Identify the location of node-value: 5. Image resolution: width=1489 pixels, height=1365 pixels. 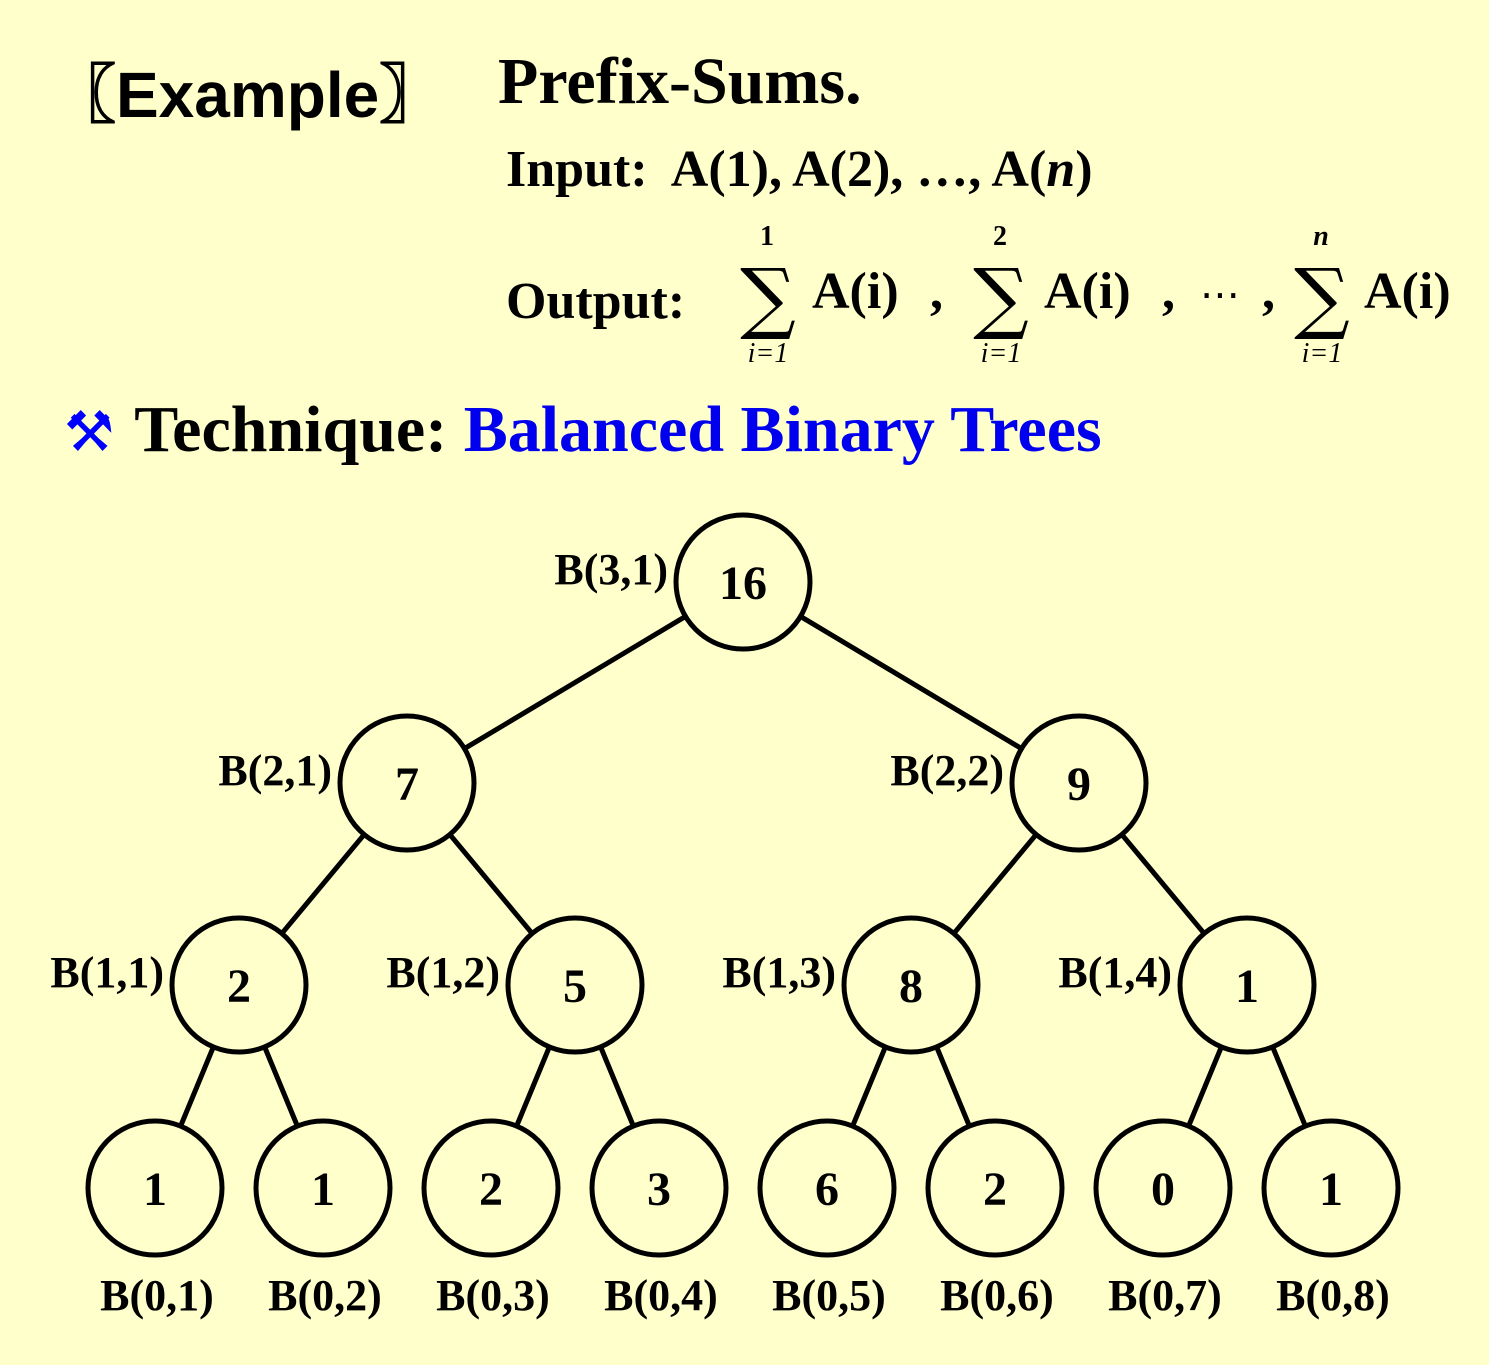
(575, 986).